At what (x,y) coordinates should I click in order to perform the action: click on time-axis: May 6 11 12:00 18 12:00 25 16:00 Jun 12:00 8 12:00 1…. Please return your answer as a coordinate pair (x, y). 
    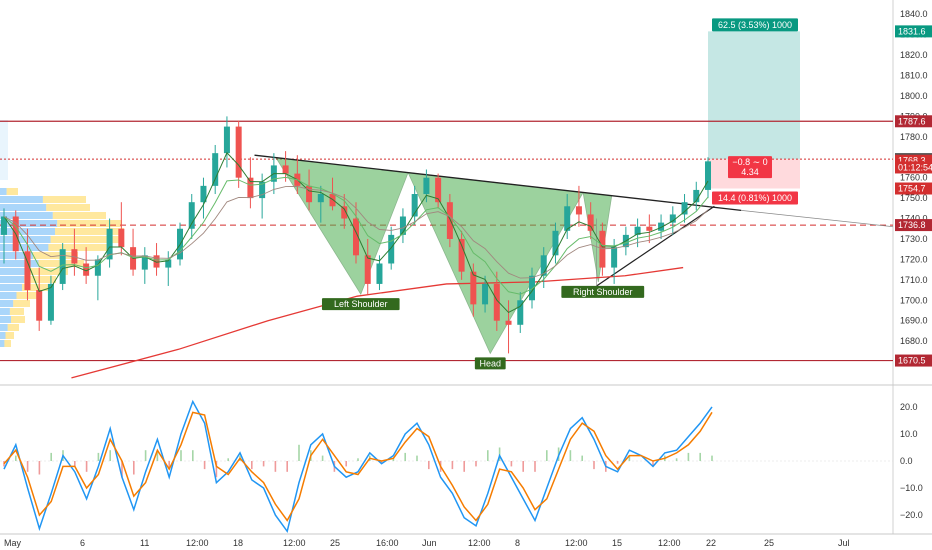
    Looking at the image, I should click on (427, 543).